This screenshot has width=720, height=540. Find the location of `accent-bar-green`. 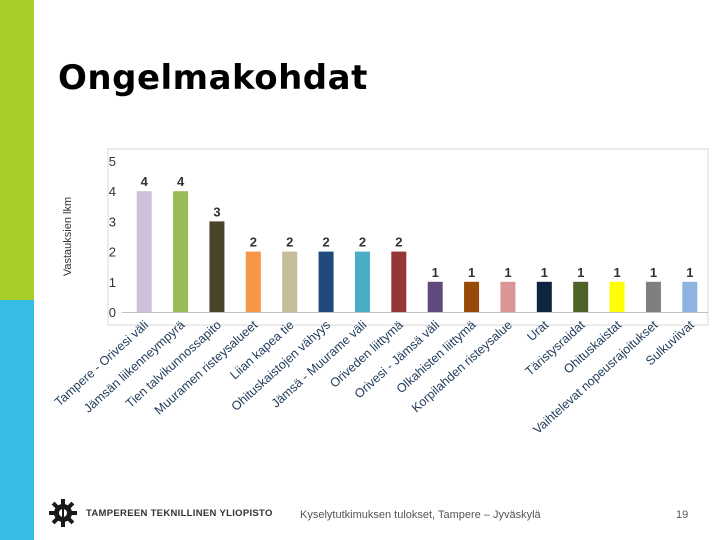

accent-bar-green is located at coordinates (17, 150).